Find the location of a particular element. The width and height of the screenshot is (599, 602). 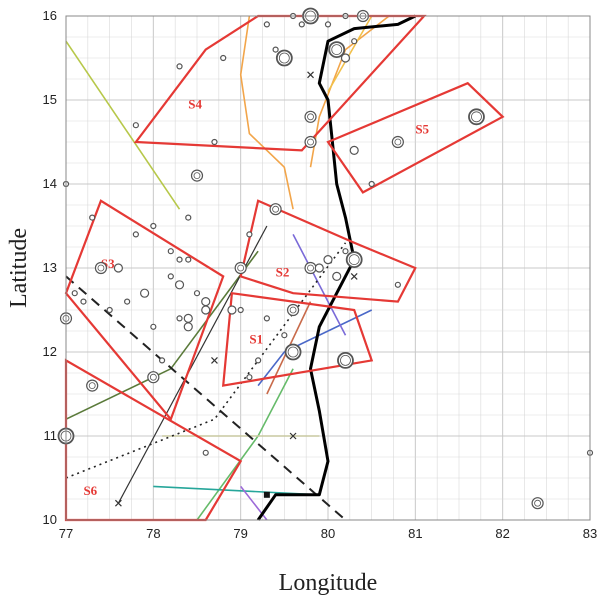

x-tick-label: 78 is located at coordinates (153, 533).